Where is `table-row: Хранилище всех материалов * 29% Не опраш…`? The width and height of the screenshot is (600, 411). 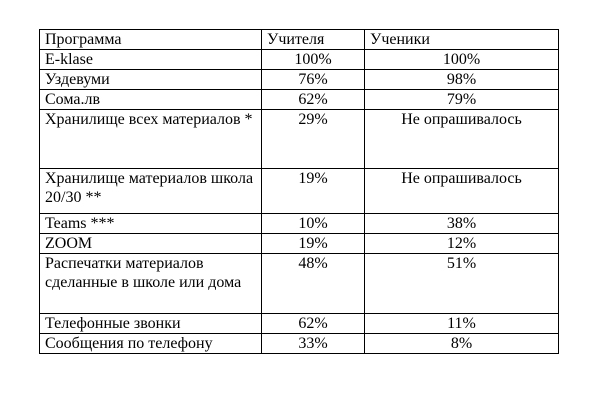 table-row: Хранилище всех материалов * 29% Не опраш… is located at coordinates (299, 139).